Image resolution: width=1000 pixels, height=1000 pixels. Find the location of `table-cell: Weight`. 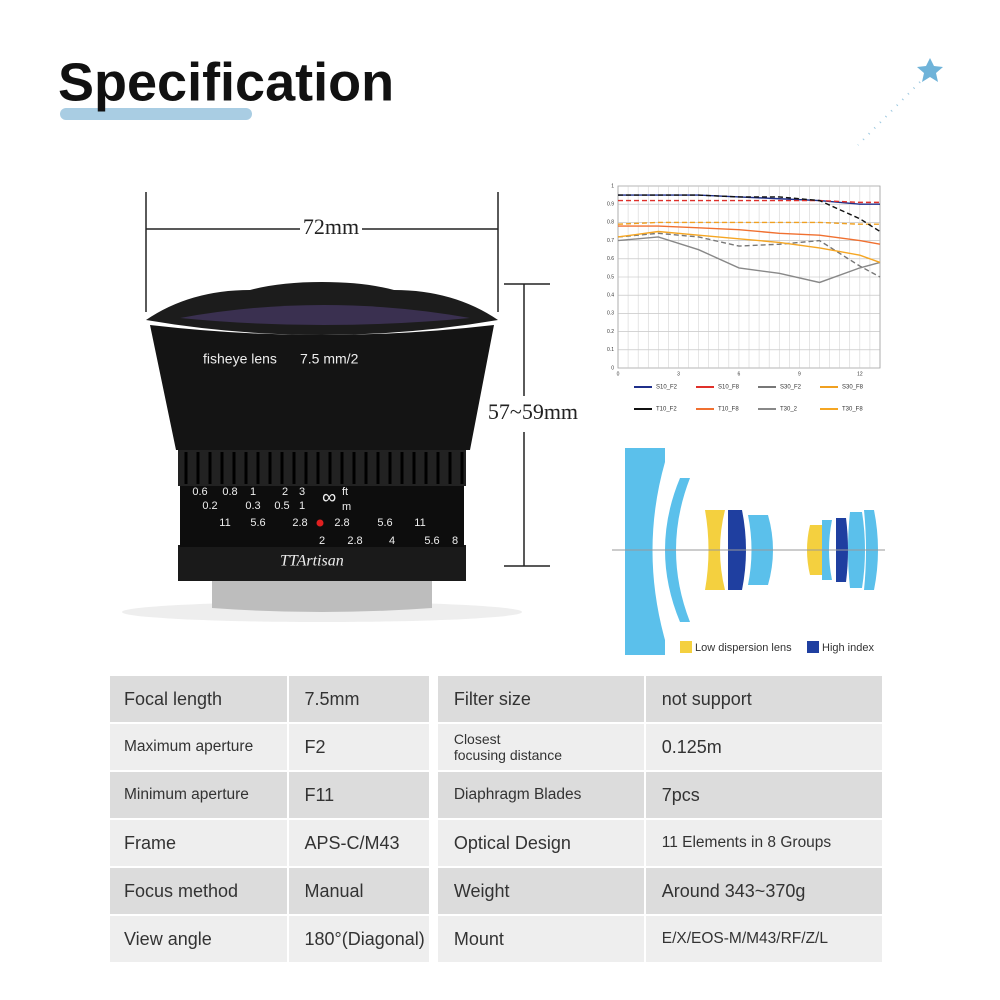

table-cell: Weight is located at coordinates (540, 891).